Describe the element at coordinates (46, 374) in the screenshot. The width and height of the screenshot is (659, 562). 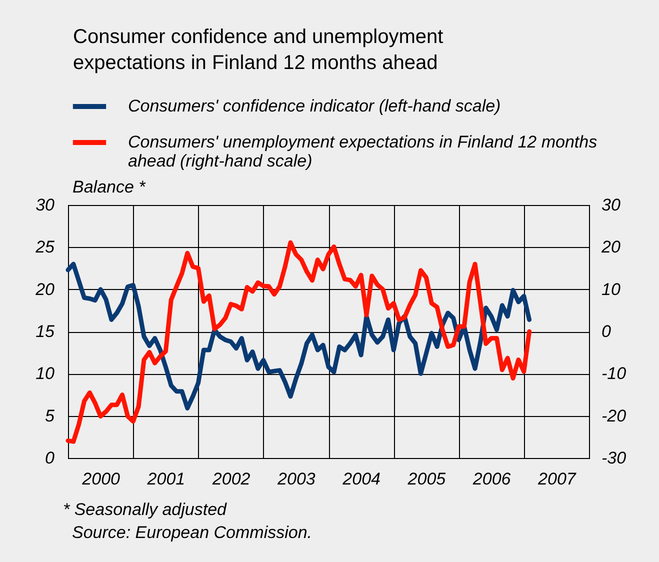
I see `y-tick-label: 10` at that location.